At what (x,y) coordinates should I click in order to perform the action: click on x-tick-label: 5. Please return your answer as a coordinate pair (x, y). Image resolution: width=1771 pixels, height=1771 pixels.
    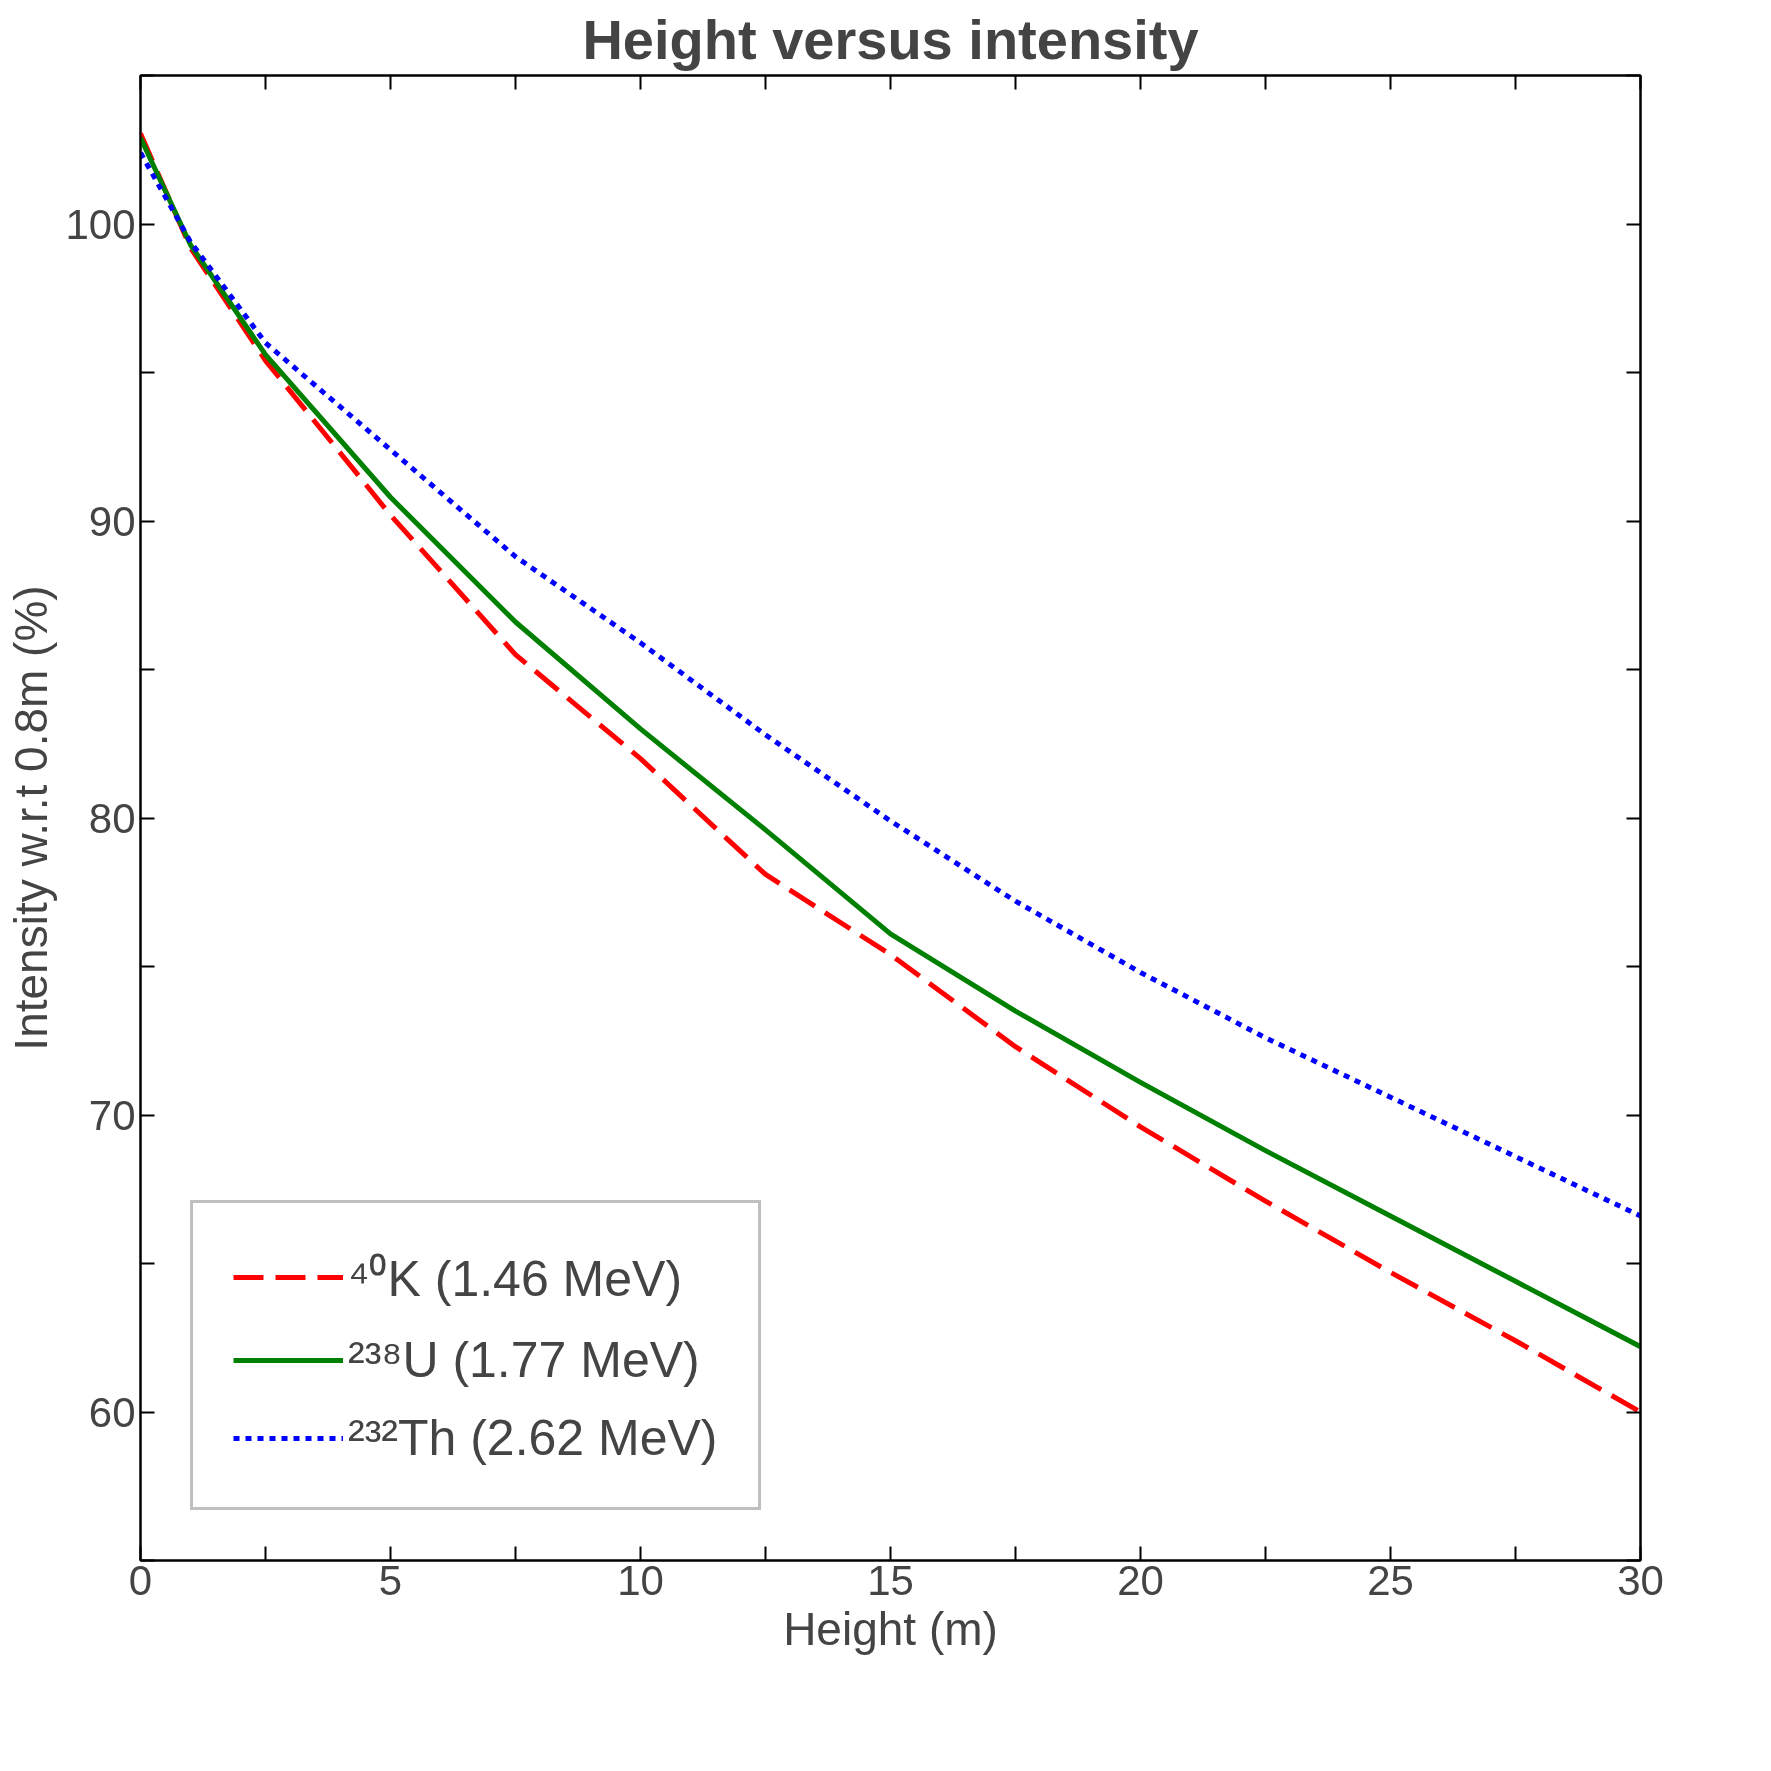
    Looking at the image, I should click on (390, 1580).